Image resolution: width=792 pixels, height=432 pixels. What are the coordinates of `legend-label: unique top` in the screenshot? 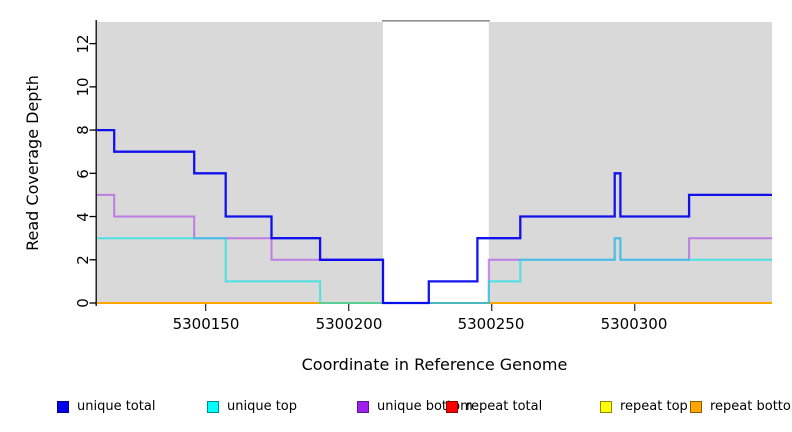 It's located at (262, 406).